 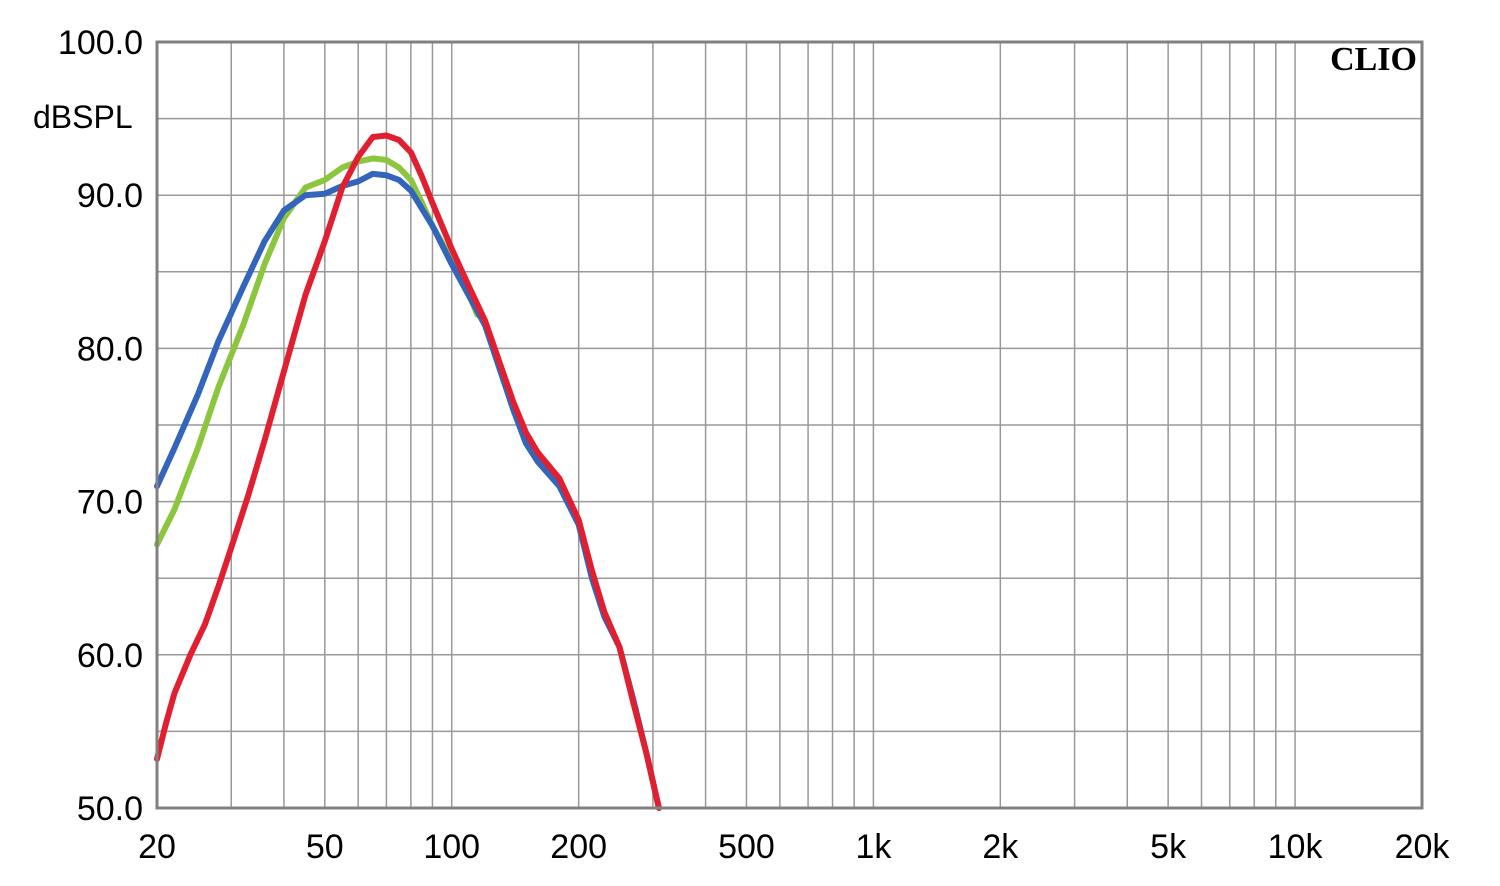 What do you see at coordinates (1000, 847) in the screenshot?
I see `x-tick-label: 2k` at bounding box center [1000, 847].